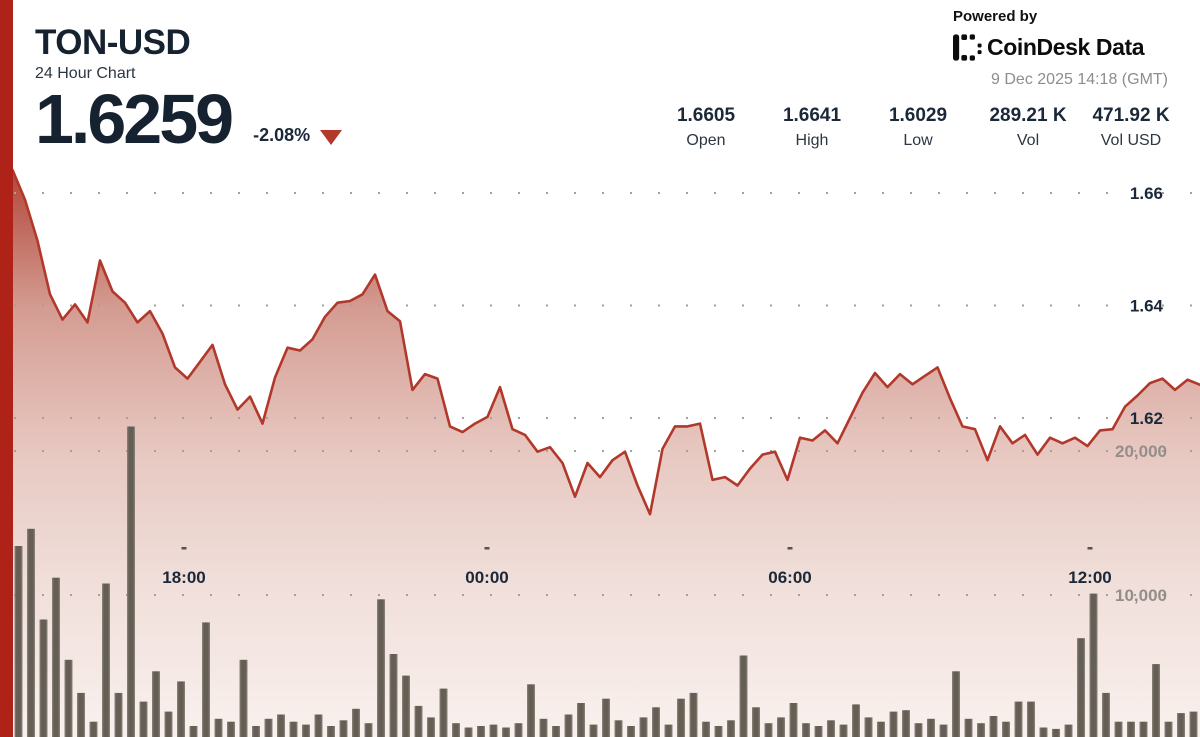 The height and width of the screenshot is (737, 1200). Describe the element at coordinates (918, 115) in the screenshot. I see `stat-low-value: 1.6029` at that location.